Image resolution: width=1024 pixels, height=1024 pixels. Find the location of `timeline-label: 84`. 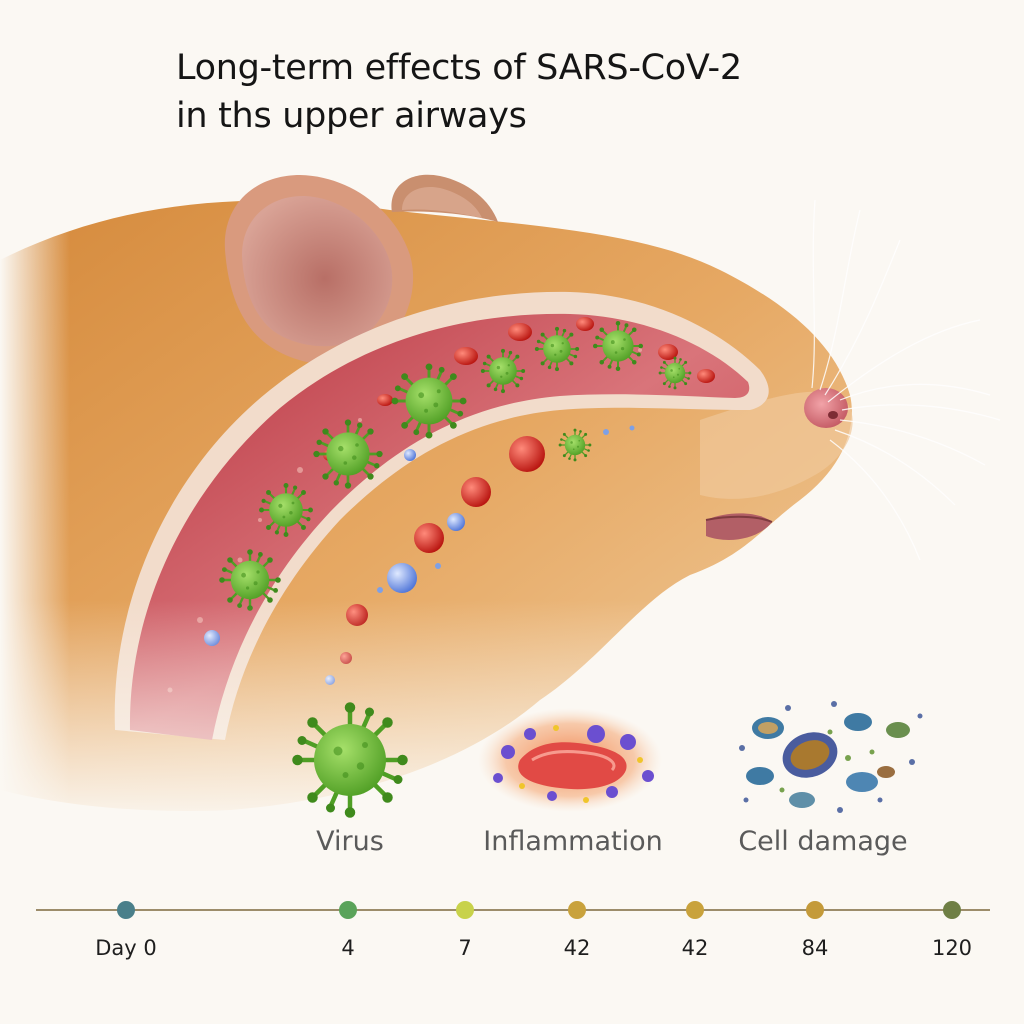

timeline-label: 84 is located at coordinates (815, 948).